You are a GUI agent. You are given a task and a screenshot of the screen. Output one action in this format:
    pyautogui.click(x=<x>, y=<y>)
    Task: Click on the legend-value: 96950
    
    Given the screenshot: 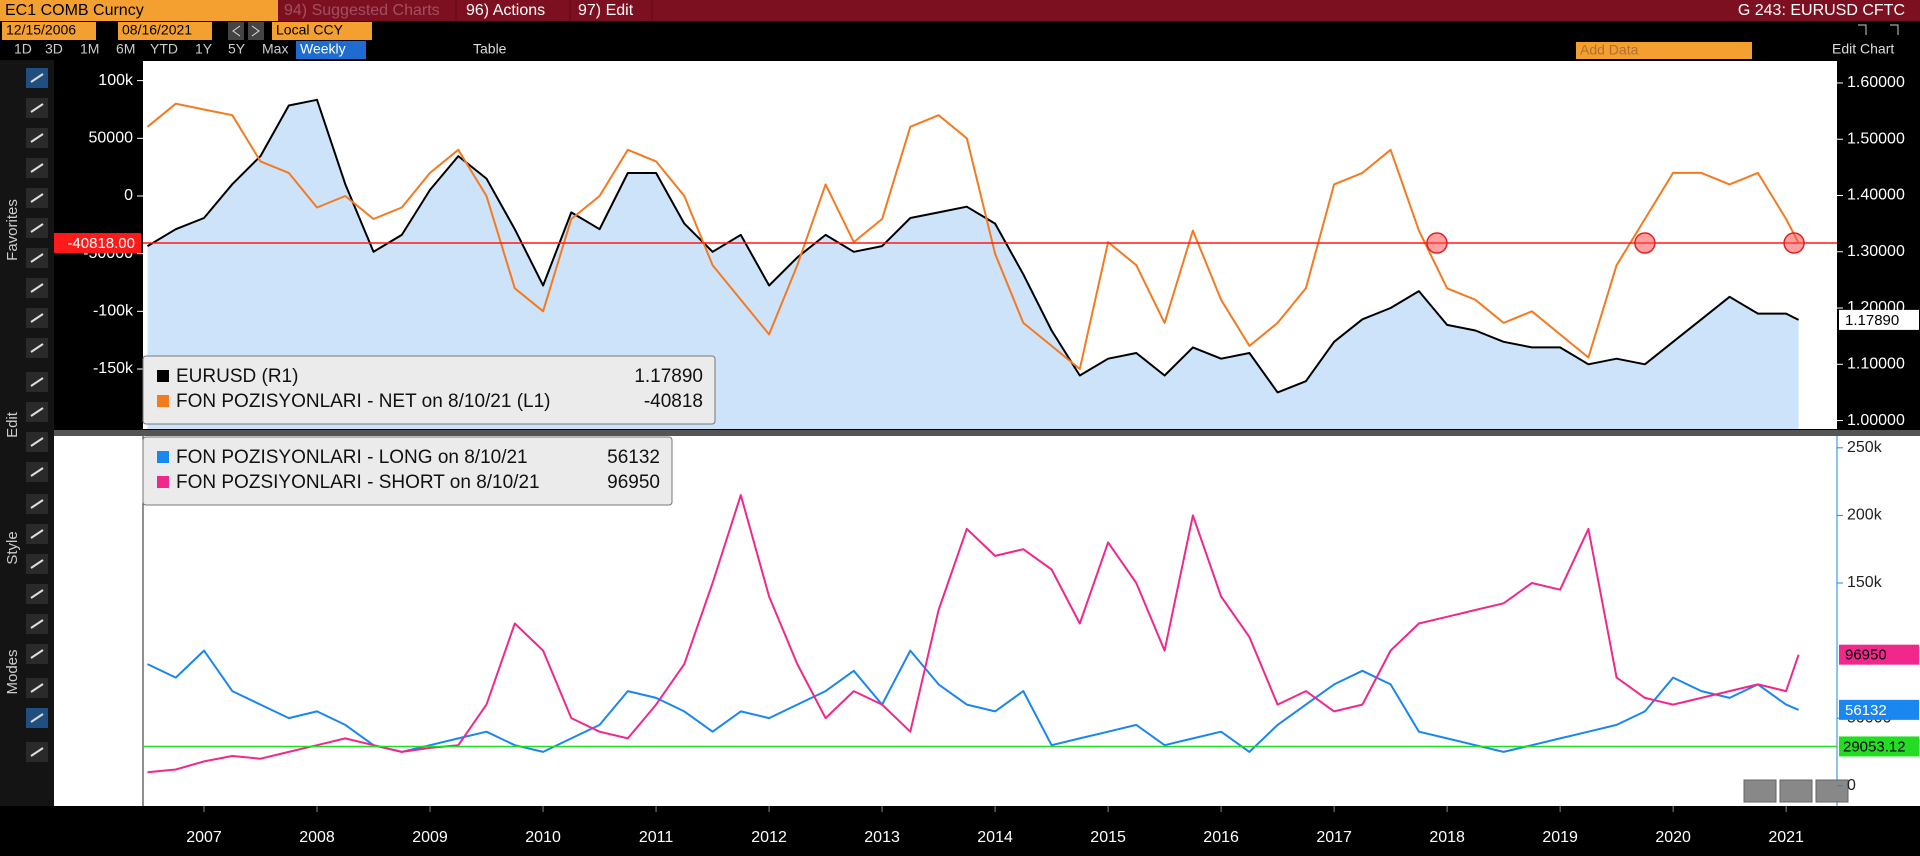 What is the action you would take?
    pyautogui.click(x=633, y=482)
    